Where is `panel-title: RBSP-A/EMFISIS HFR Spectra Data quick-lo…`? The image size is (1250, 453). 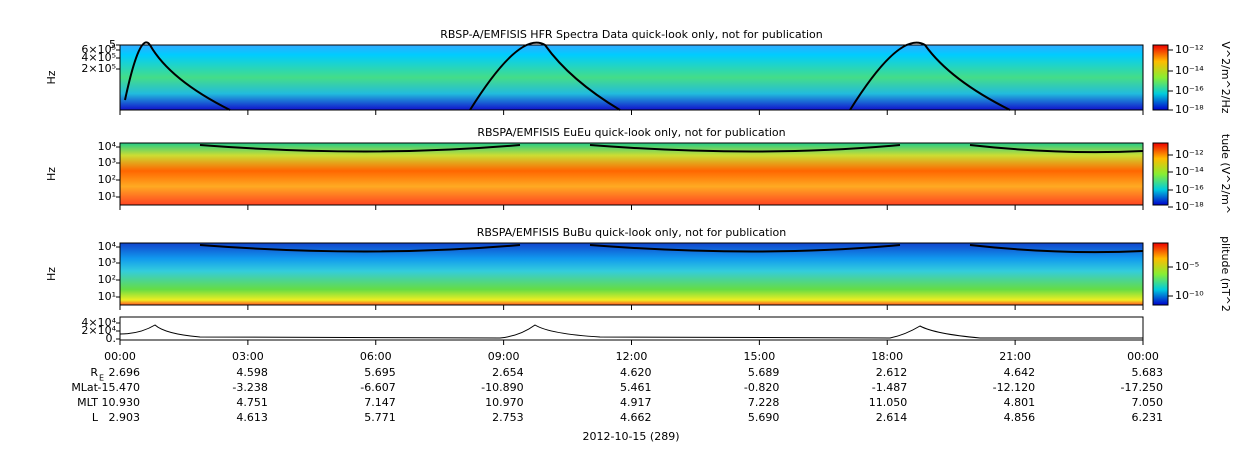
panel-title: RBSP-A/EMFISIS HFR Spectra Data quick-lo… is located at coordinates (631, 34).